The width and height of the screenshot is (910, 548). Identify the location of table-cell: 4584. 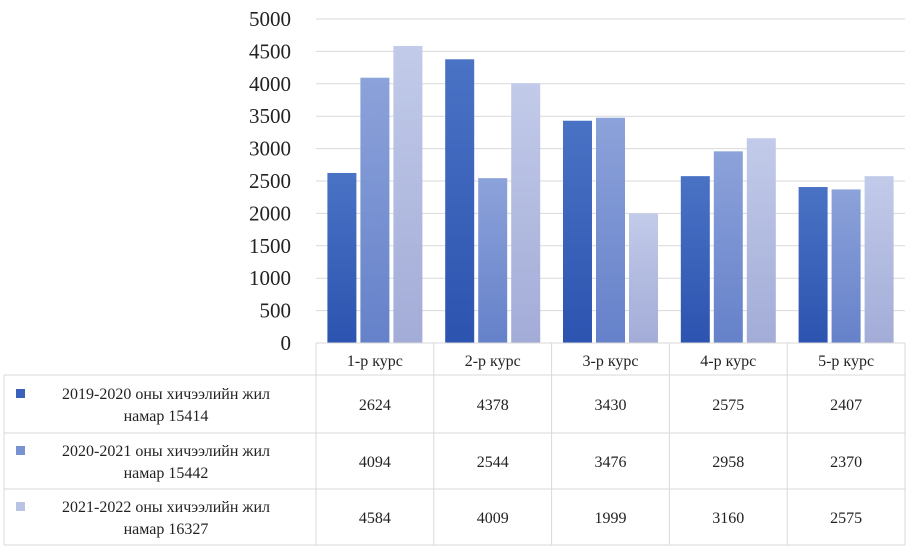
(375, 518).